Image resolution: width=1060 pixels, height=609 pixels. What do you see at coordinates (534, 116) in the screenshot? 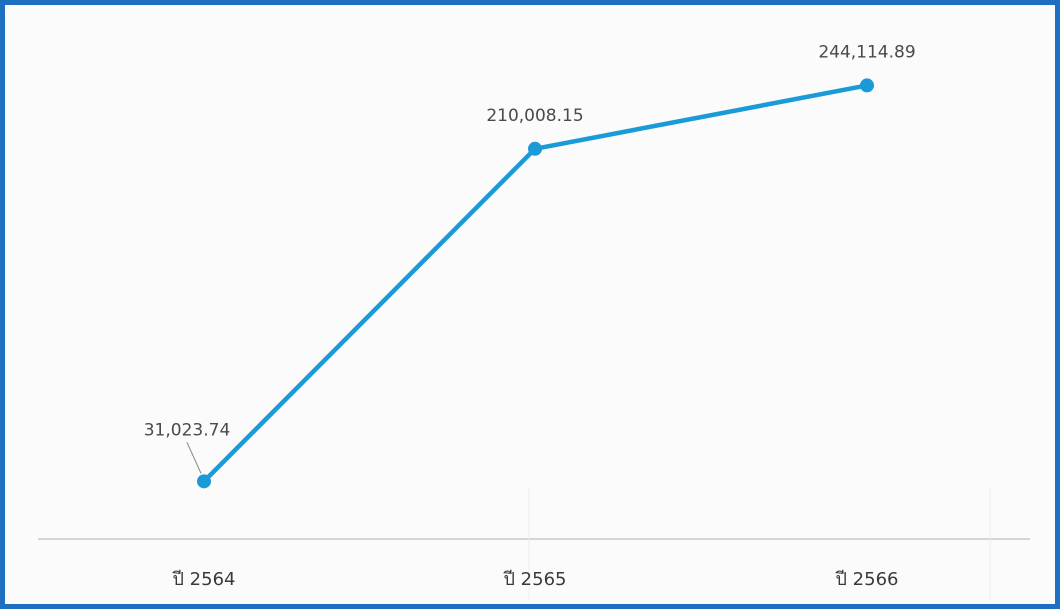
I see `data-label: 210,008.15` at bounding box center [534, 116].